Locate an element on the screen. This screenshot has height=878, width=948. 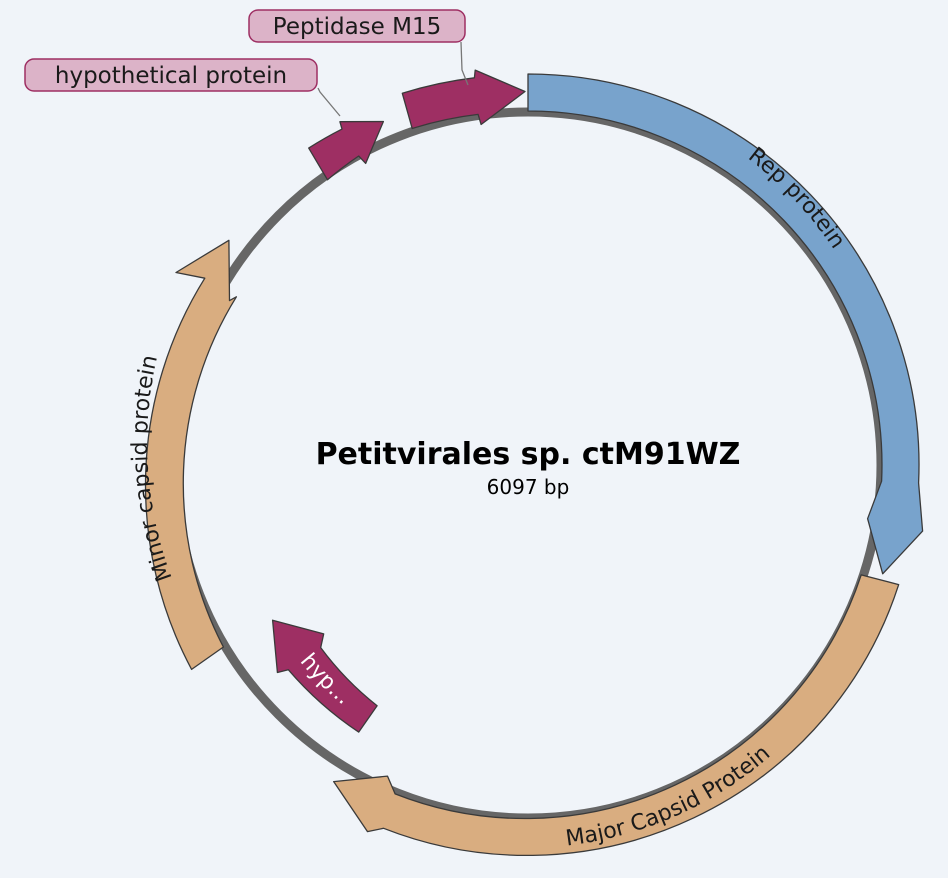
feature-peptidase-arrow is located at coordinates (463, 99).